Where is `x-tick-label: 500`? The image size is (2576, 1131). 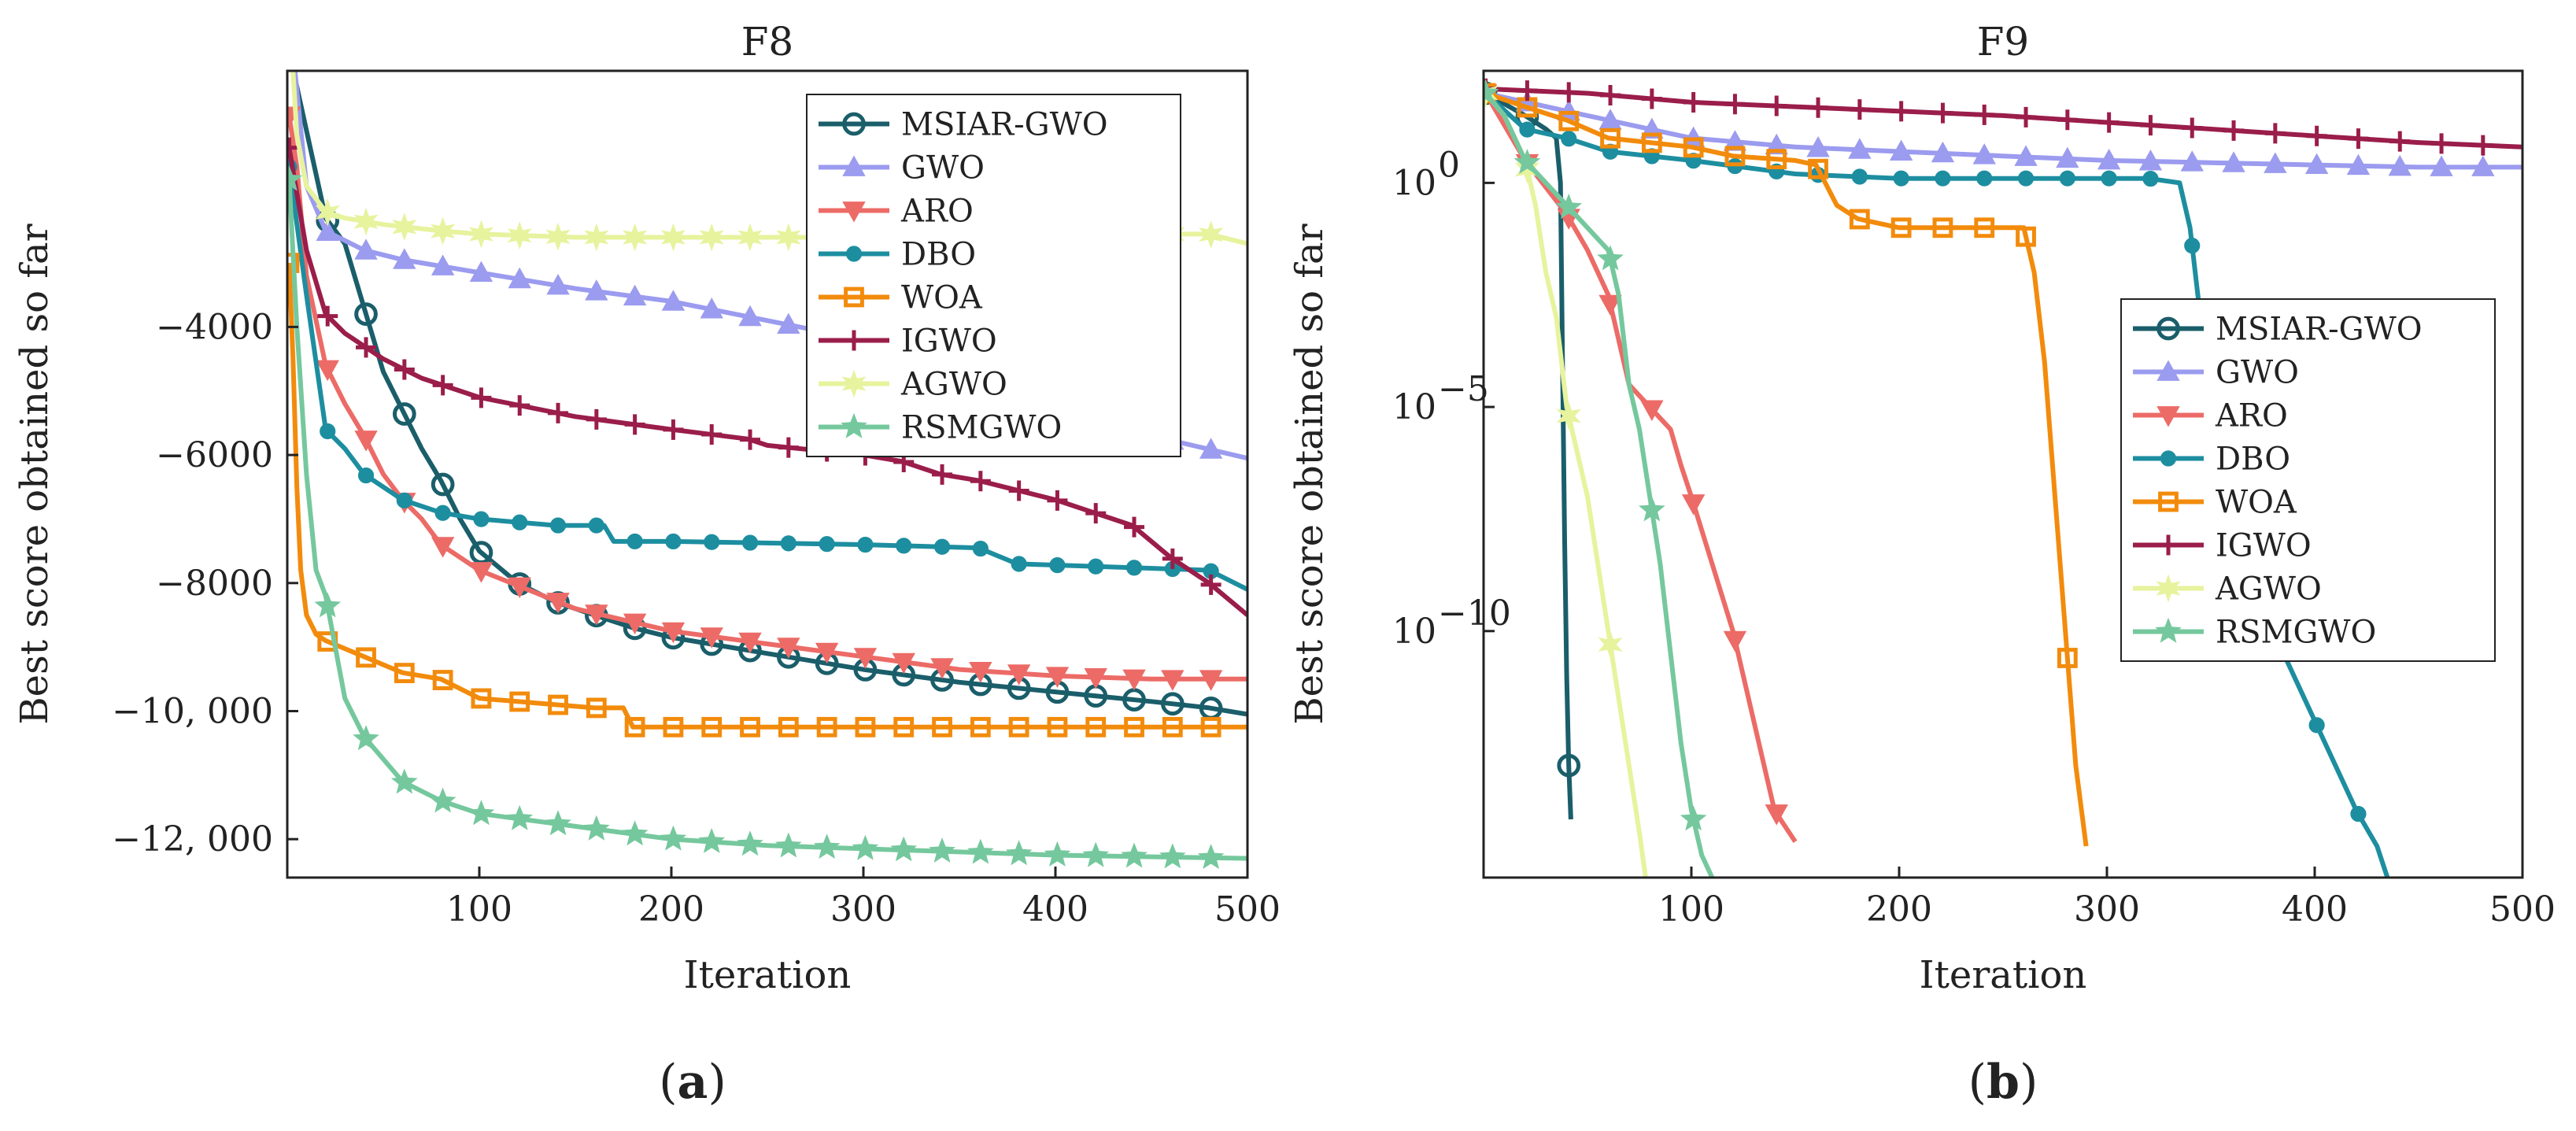 x-tick-label: 500 is located at coordinates (2522, 909).